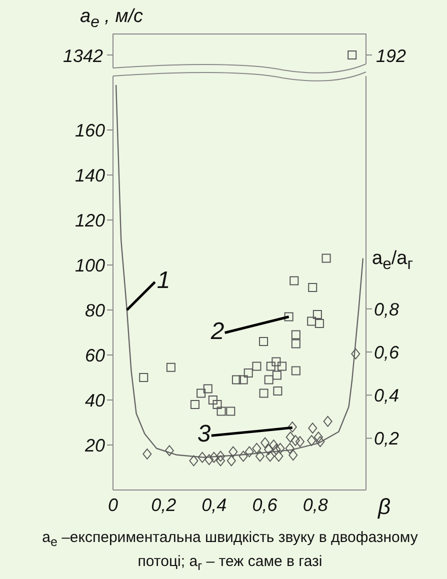 The image size is (447, 579). I want to click on text: 1342, so click(82, 56).